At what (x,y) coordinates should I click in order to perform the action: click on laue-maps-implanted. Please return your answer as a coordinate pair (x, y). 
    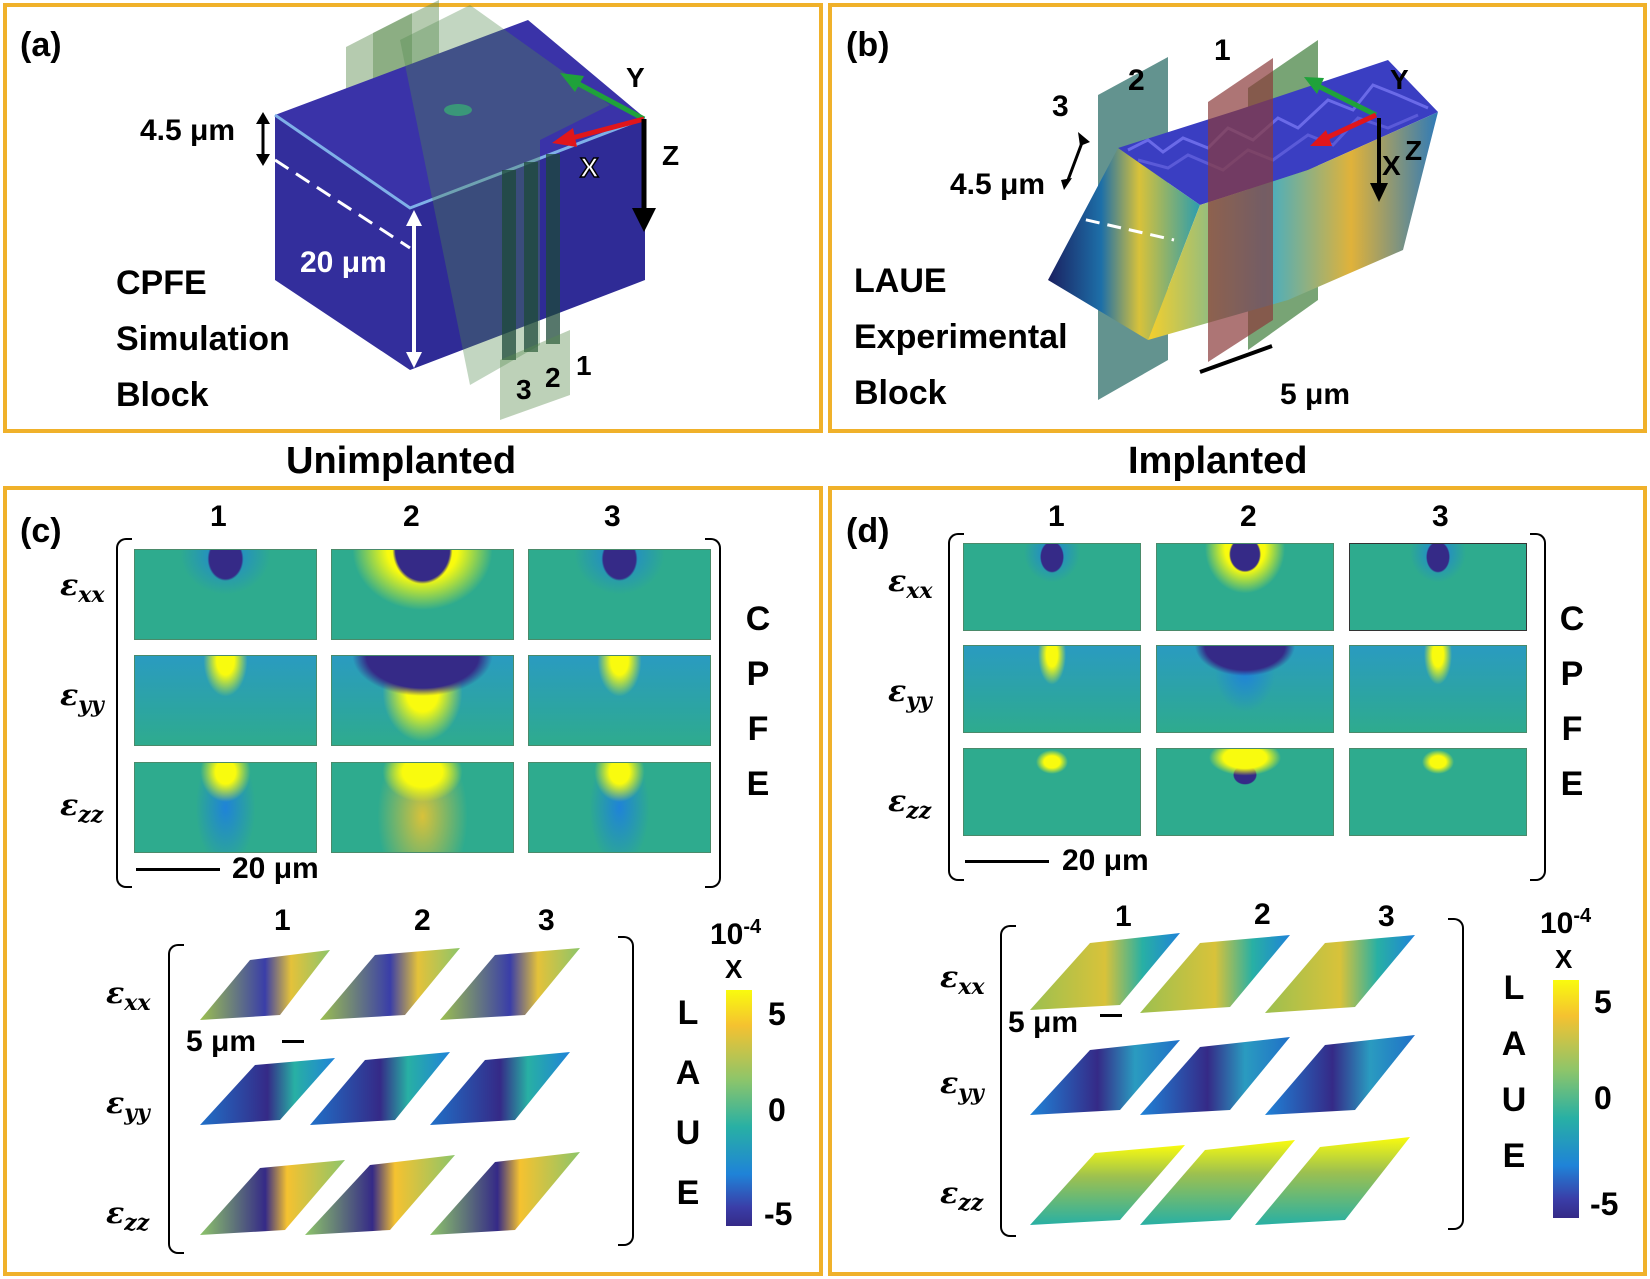
    Looking at the image, I should click on (1222, 1079).